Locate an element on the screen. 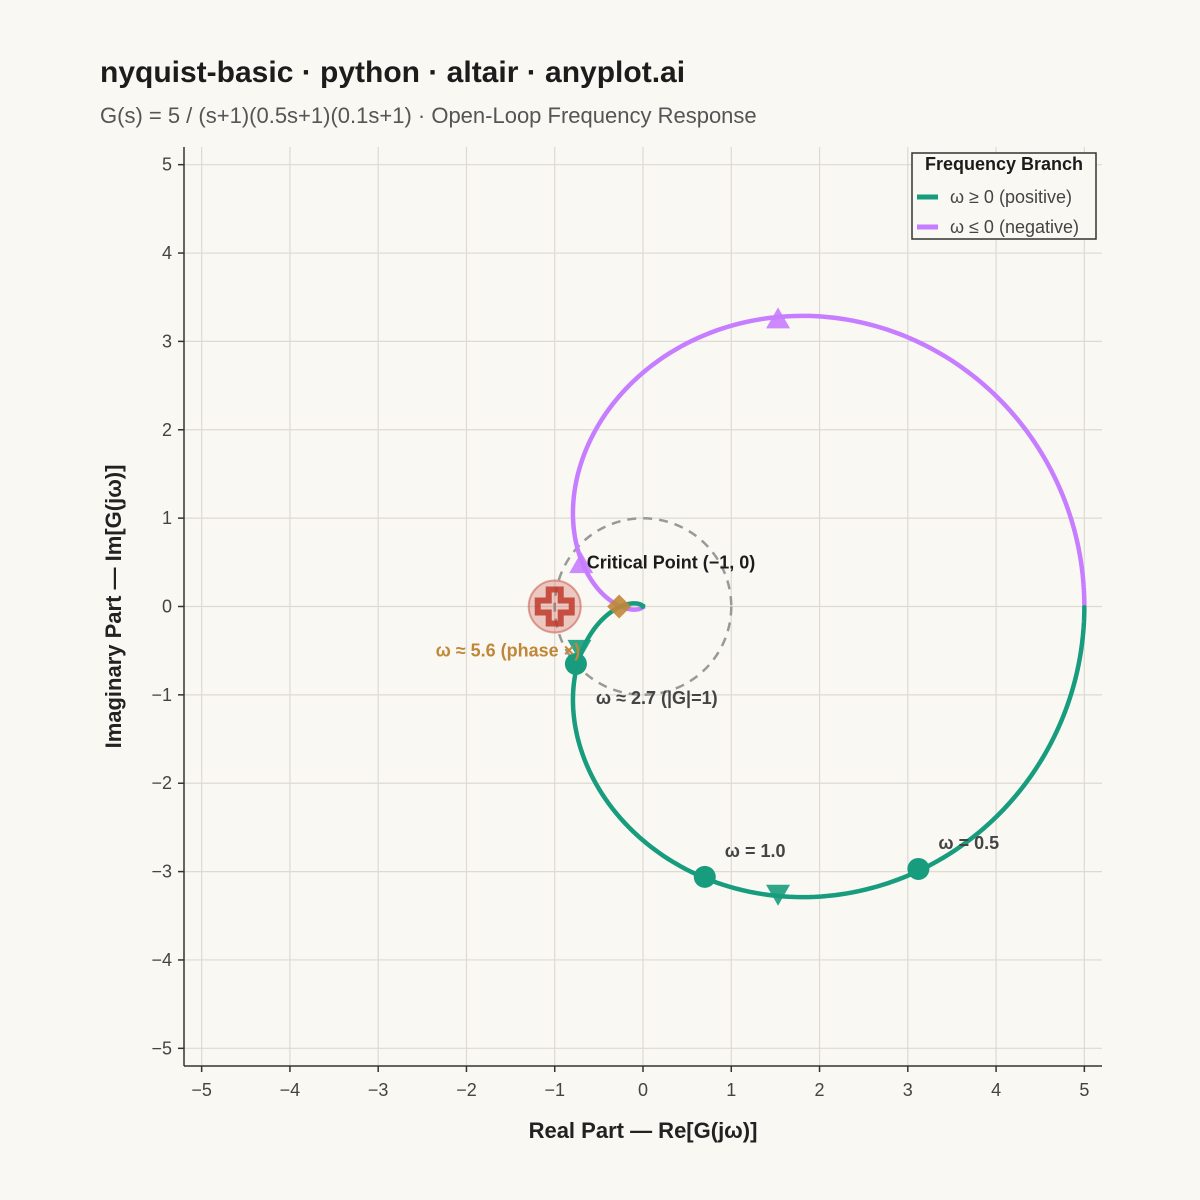 Image resolution: width=1200 pixels, height=1200 pixels. y-tick-label: −4 is located at coordinates (161, 960).